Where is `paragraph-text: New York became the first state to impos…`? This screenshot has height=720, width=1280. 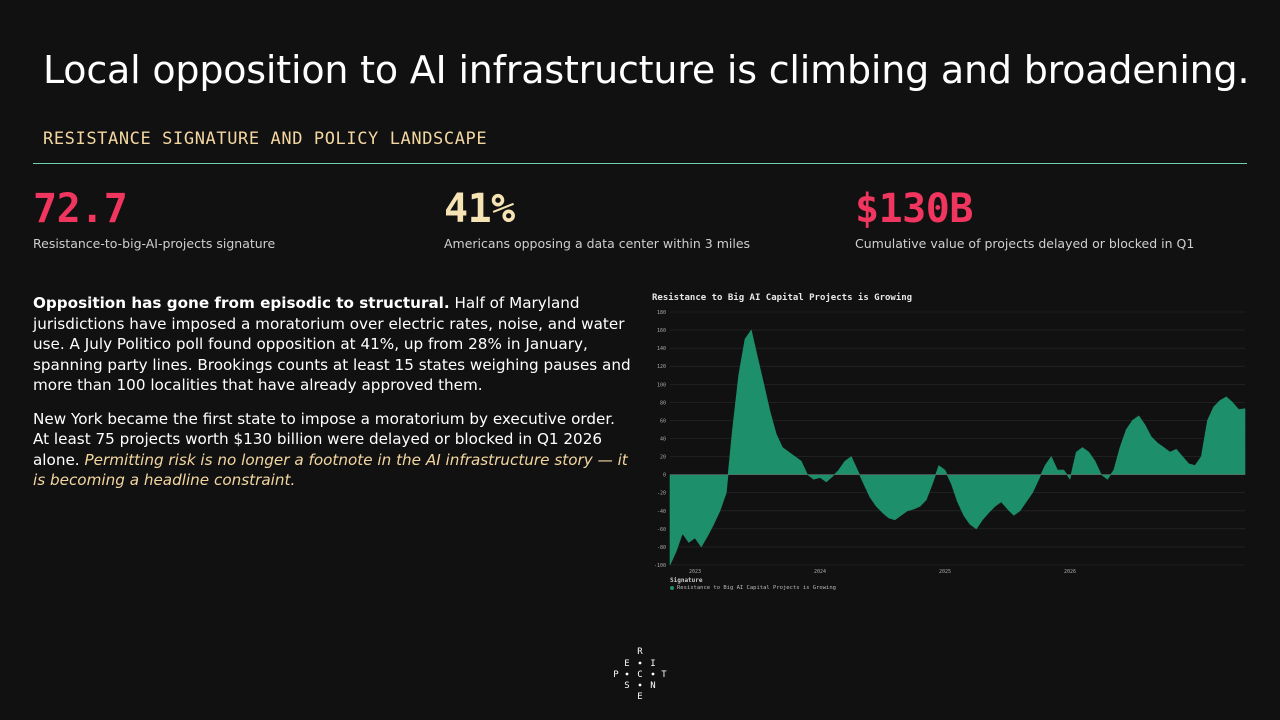 paragraph-text: New York became the first state to impos… is located at coordinates (324, 439).